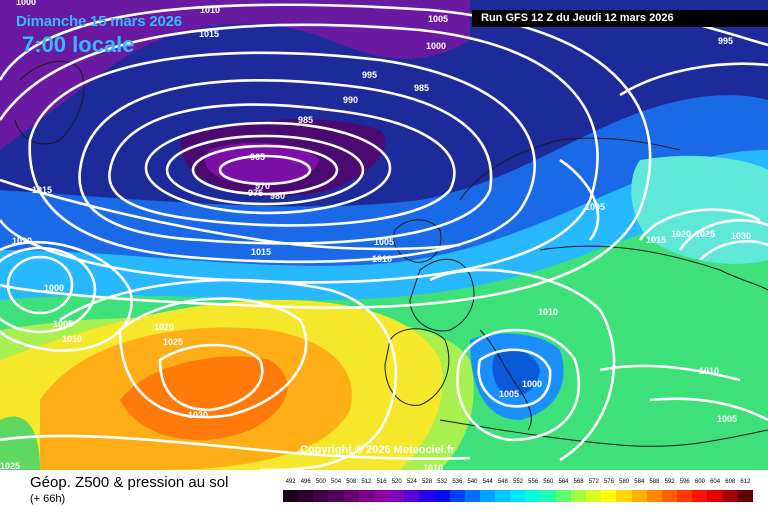  Describe the element at coordinates (257, 157) in the screenshot. I see `pressure-label: 965` at that location.